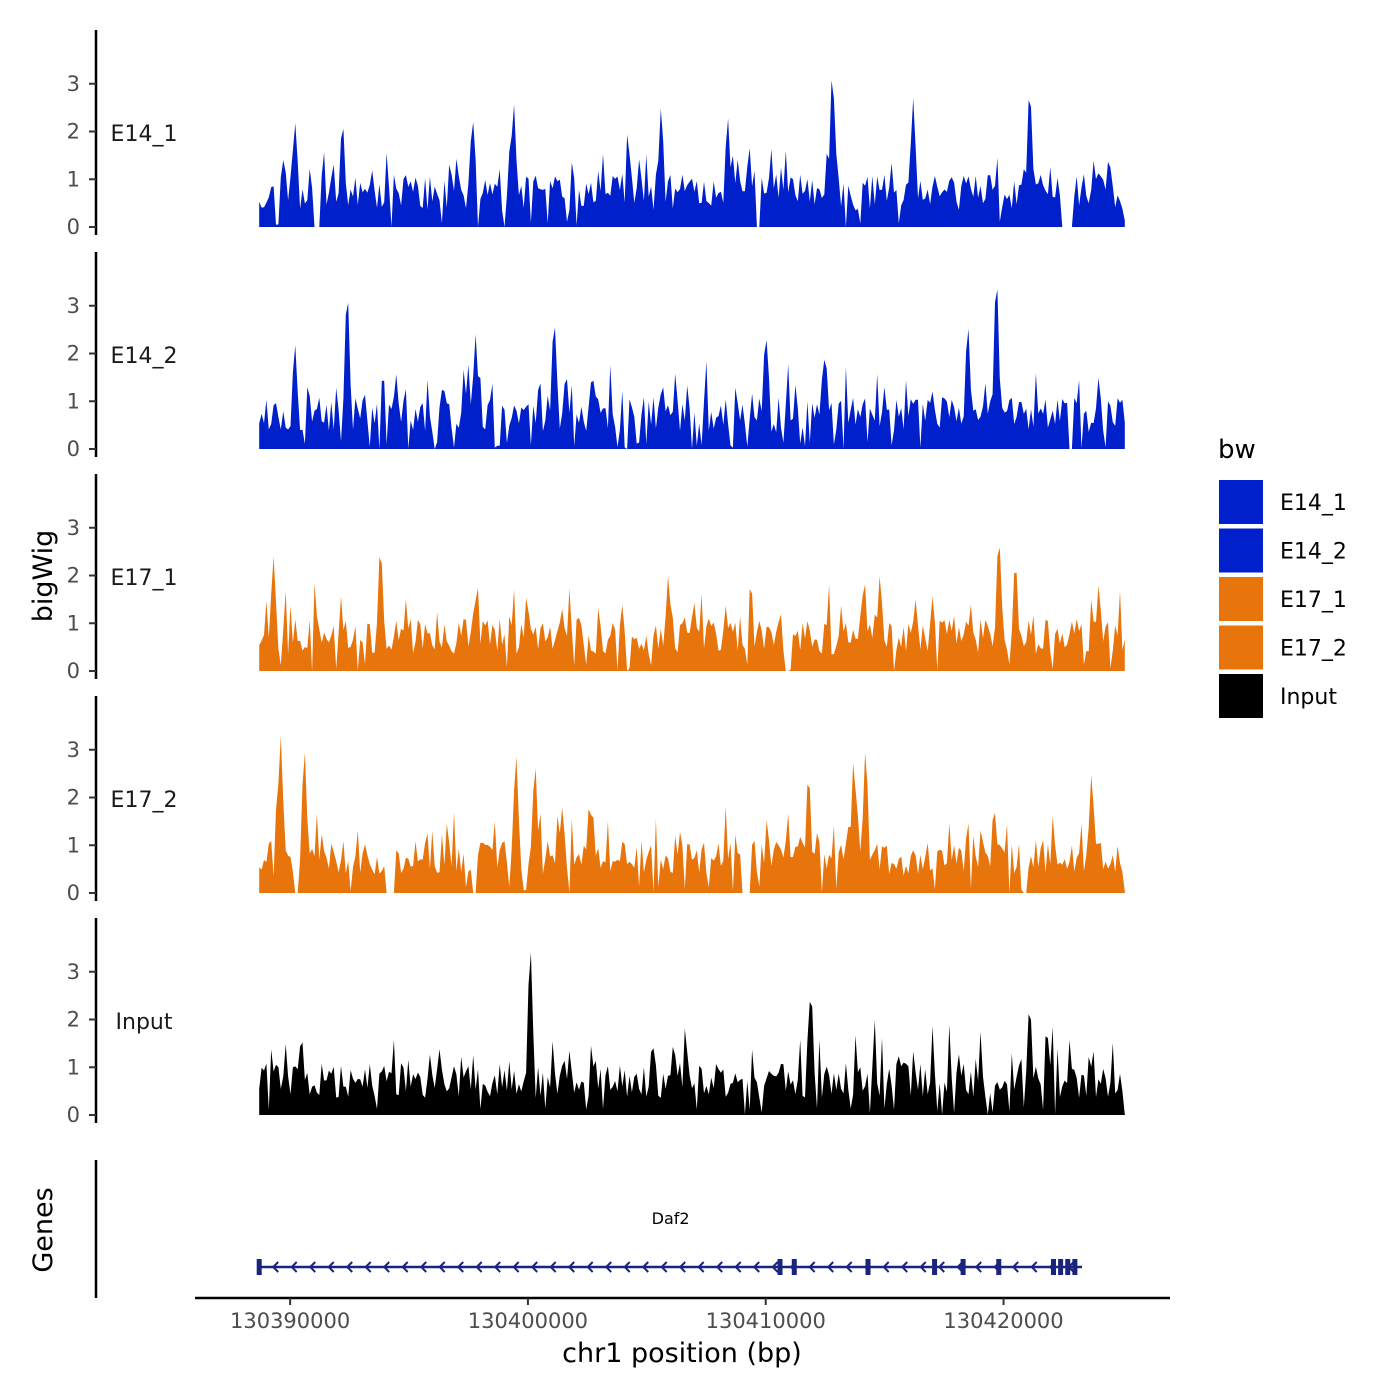 Image resolution: width=1400 pixels, height=1400 pixels. I want to click on legend-item: Input, so click(1278, 696).